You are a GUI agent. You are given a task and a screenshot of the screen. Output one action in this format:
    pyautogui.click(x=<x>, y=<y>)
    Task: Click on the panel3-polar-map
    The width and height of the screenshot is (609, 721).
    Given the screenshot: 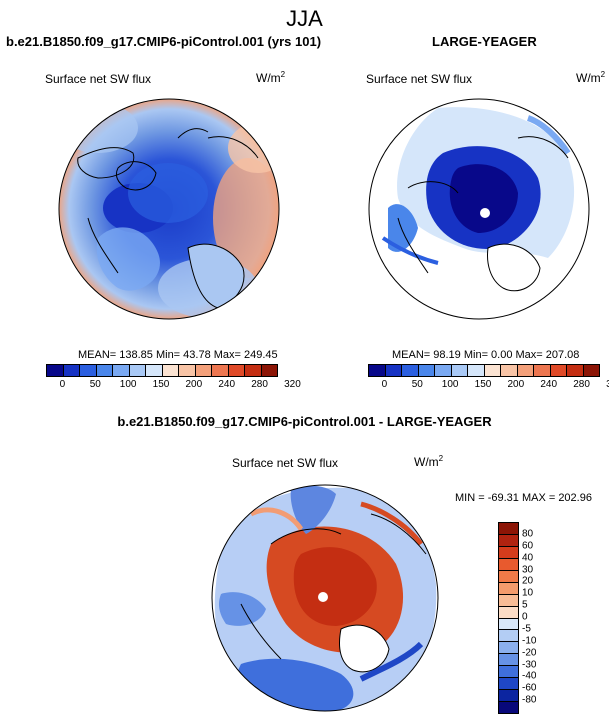 What is the action you would take?
    pyautogui.click(x=325, y=598)
    